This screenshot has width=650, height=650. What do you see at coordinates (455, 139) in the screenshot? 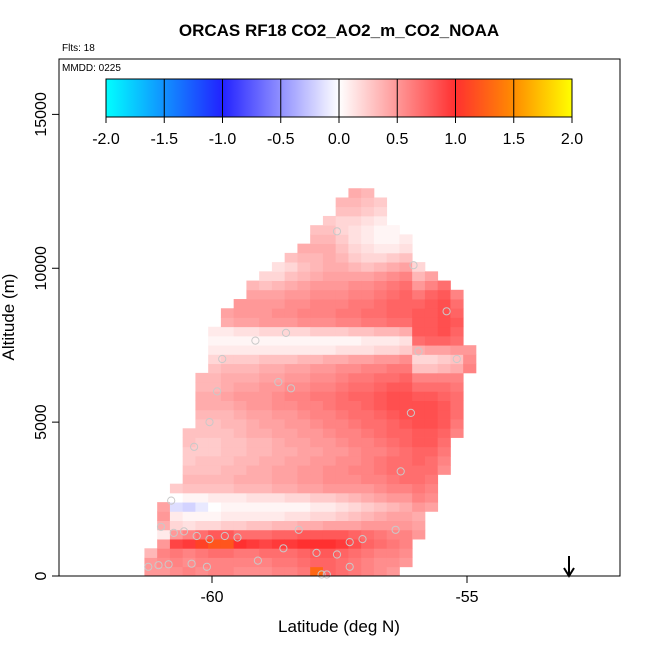
I see `colorbar-tick-label: 1.0` at bounding box center [455, 139].